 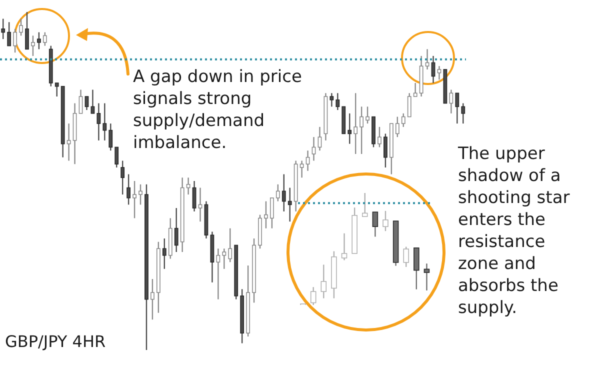 I want to click on text: GBP/JPY 4HR, so click(x=55, y=342).